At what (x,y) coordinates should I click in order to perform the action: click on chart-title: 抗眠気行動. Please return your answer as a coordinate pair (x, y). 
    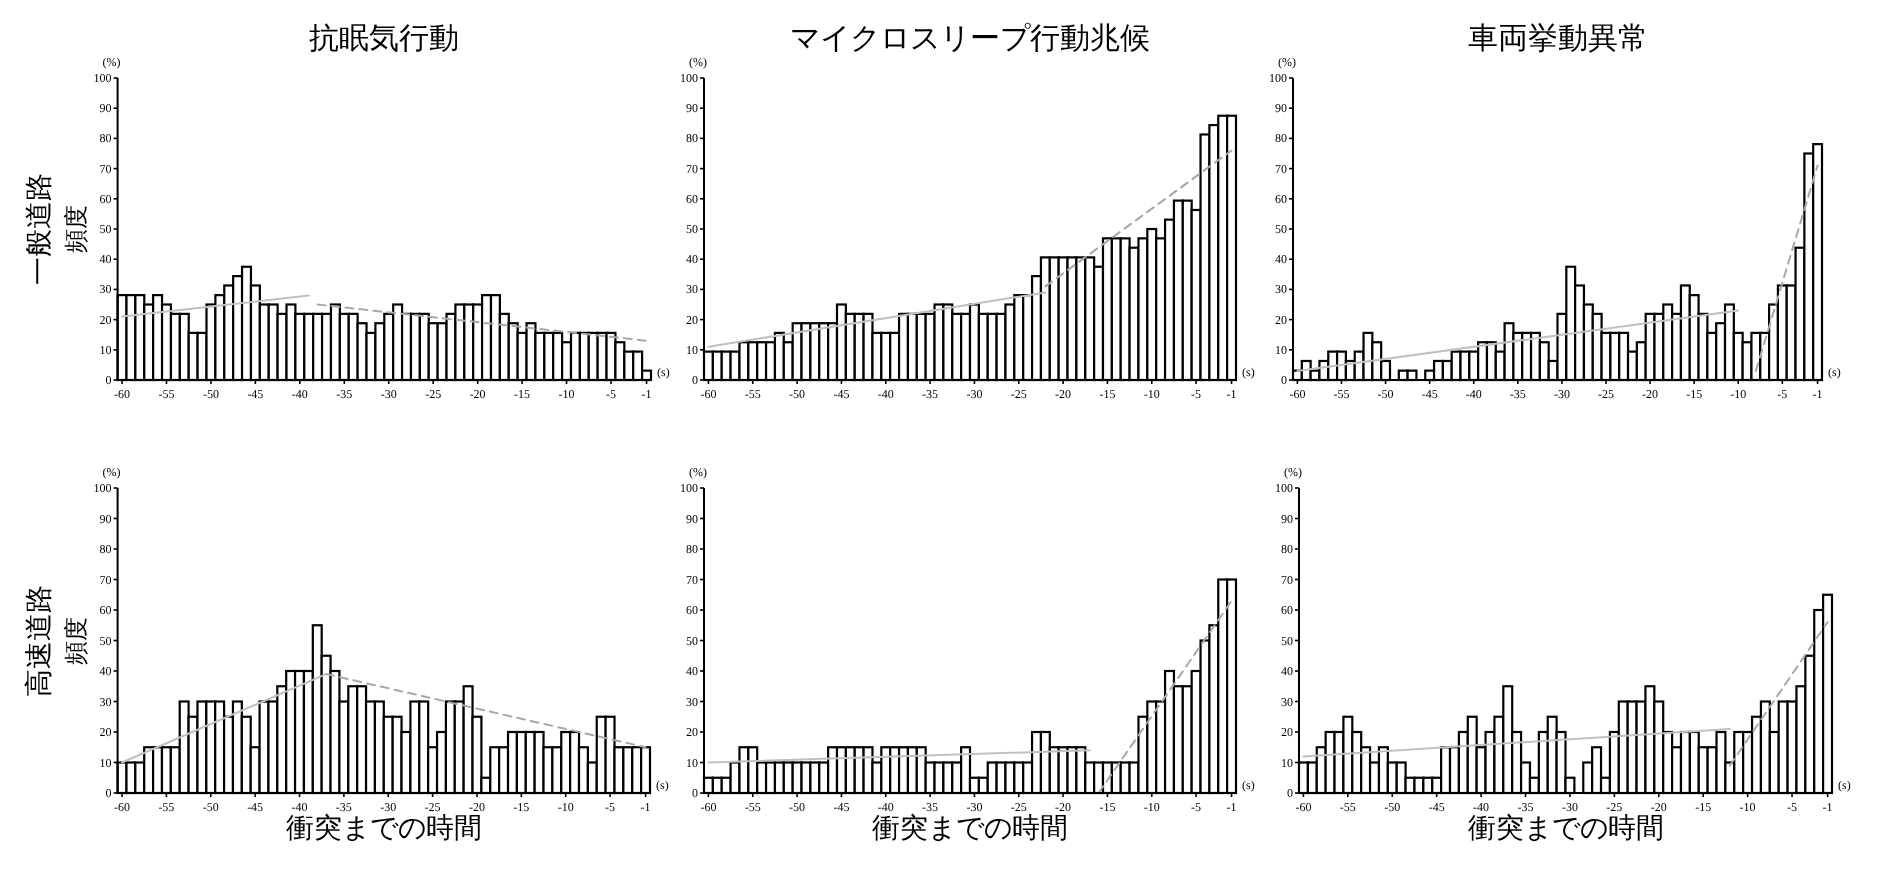
    Looking at the image, I should click on (384, 39).